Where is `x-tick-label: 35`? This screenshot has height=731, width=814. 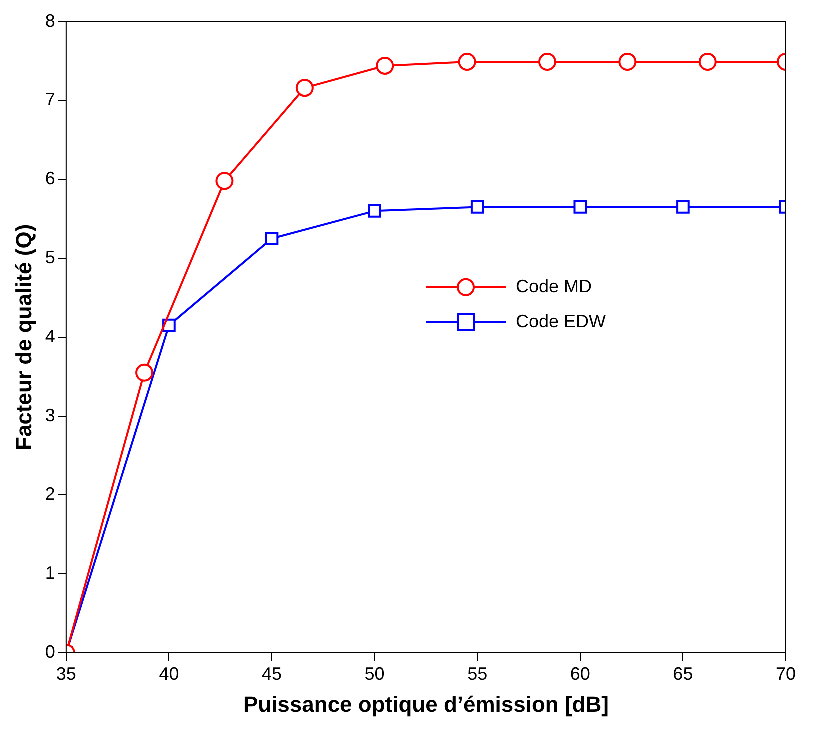
x-tick-label: 35 is located at coordinates (66, 674).